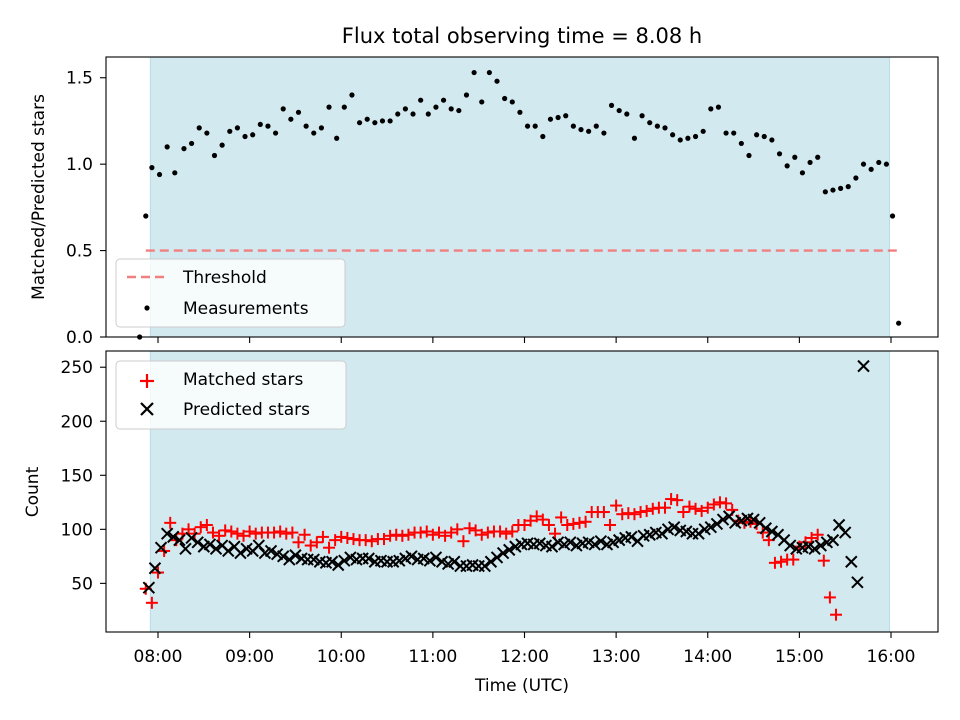 The width and height of the screenshot is (960, 720). What do you see at coordinates (158, 657) in the screenshot?
I see `x-tick-label: 08:00` at bounding box center [158, 657].